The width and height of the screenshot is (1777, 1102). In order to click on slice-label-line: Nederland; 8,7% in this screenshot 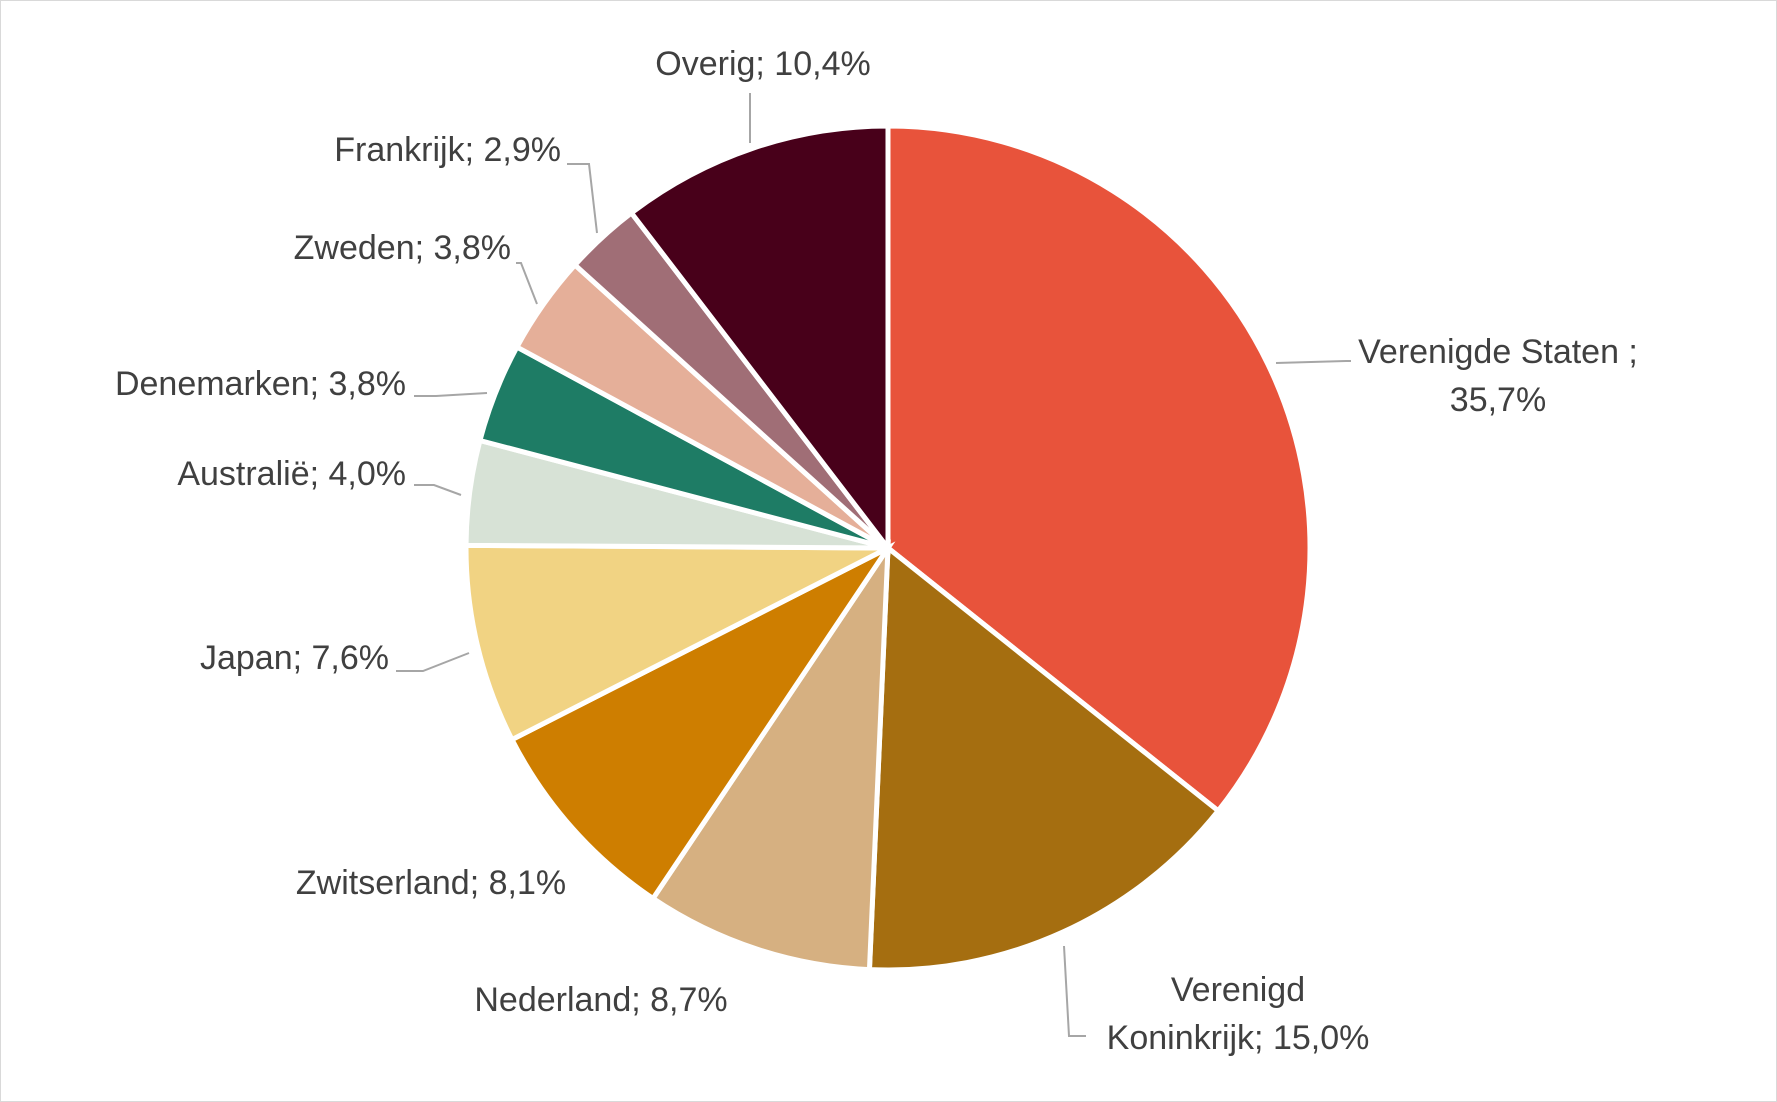, I will do `click(600, 1000)`.